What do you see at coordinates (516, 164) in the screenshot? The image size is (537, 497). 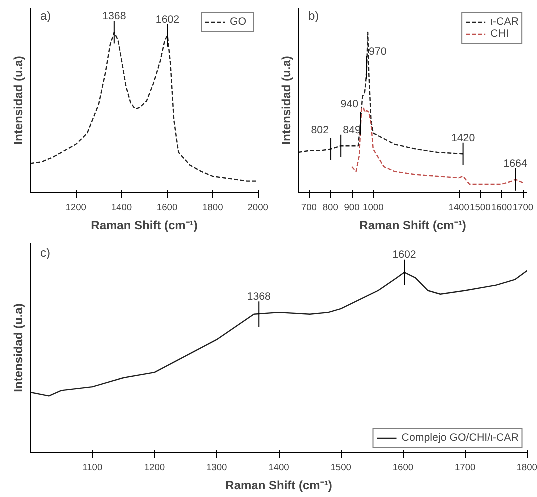 I see `annotation: 1664` at bounding box center [516, 164].